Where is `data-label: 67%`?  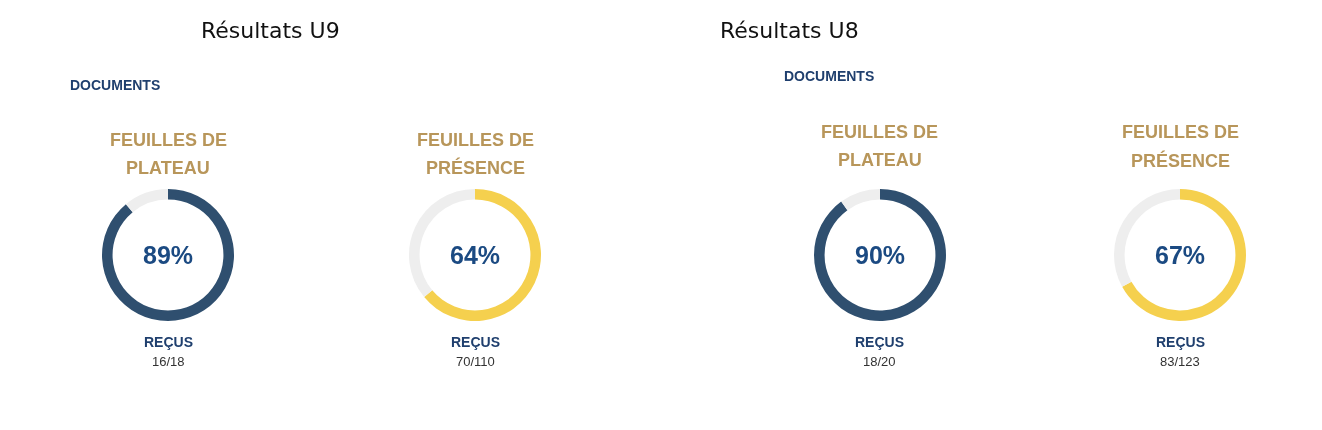 data-label: 67% is located at coordinates (1180, 255).